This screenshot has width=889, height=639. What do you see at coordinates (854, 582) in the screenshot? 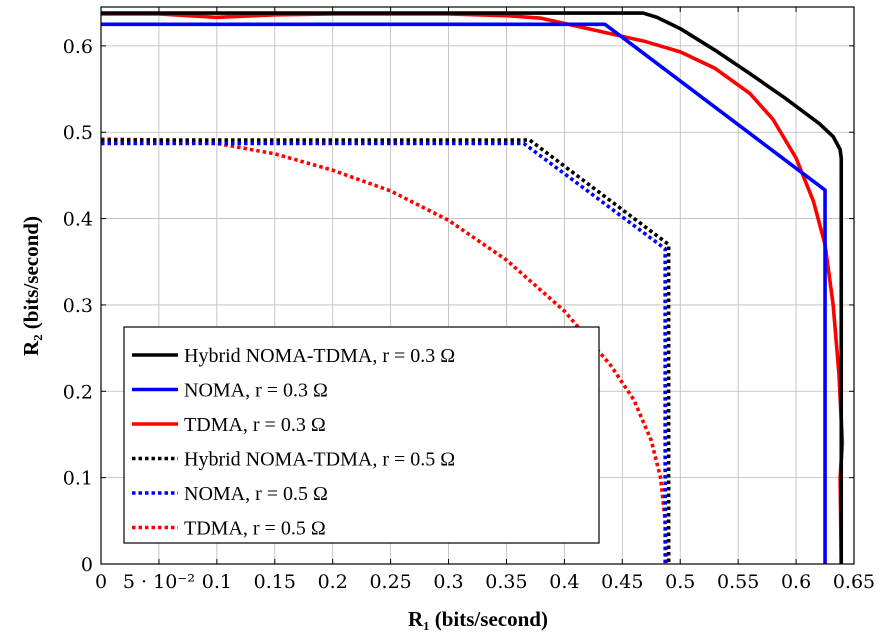
I see `x-tick-label: 0.65` at bounding box center [854, 582].